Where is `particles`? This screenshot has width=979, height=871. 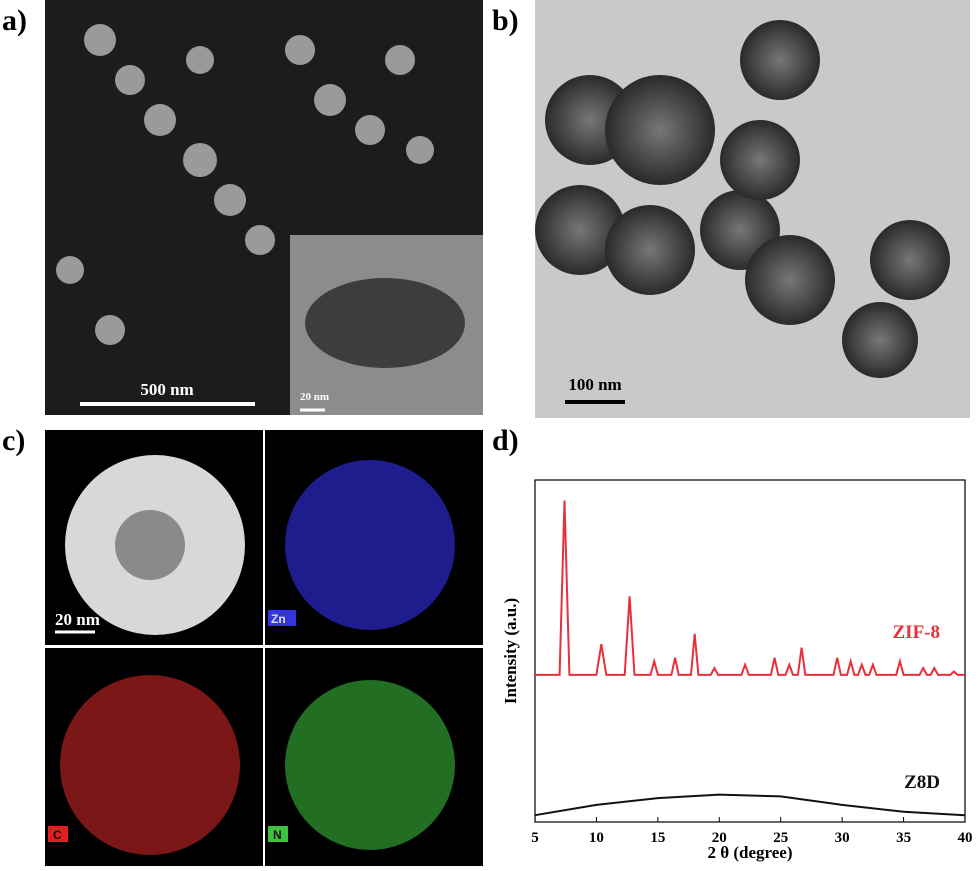
particles is located at coordinates (245, 184).